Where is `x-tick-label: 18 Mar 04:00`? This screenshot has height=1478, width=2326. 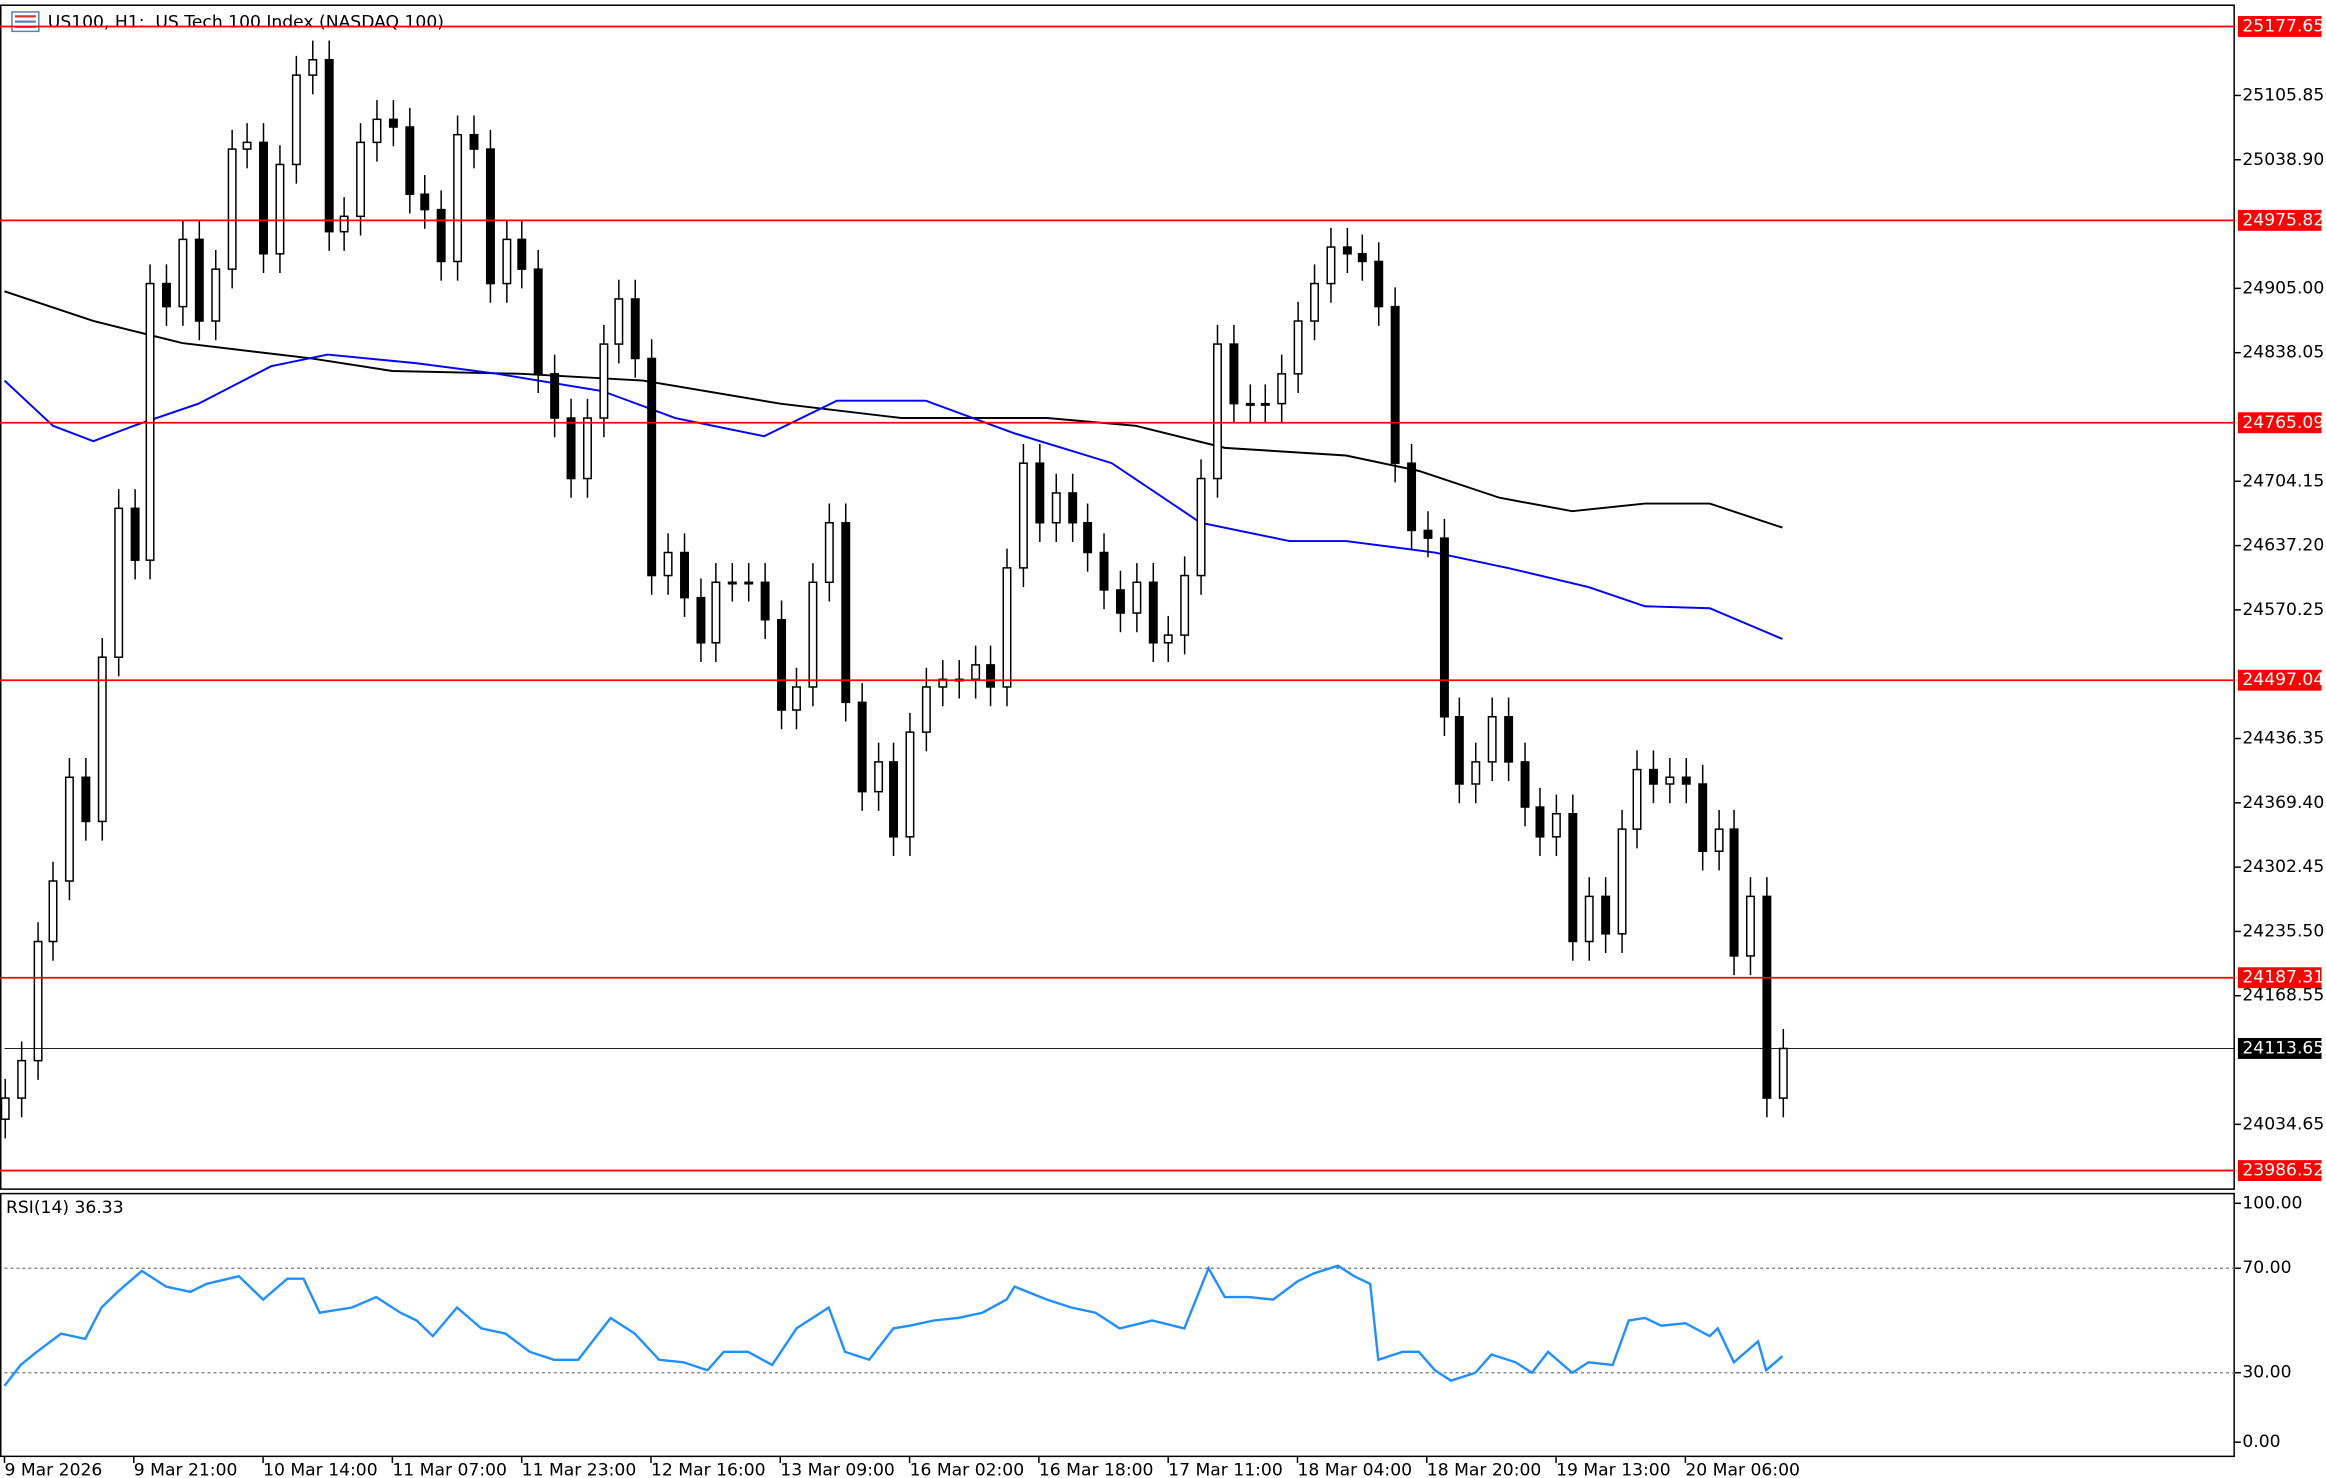 x-tick-label: 18 Mar 04:00 is located at coordinates (1354, 1469).